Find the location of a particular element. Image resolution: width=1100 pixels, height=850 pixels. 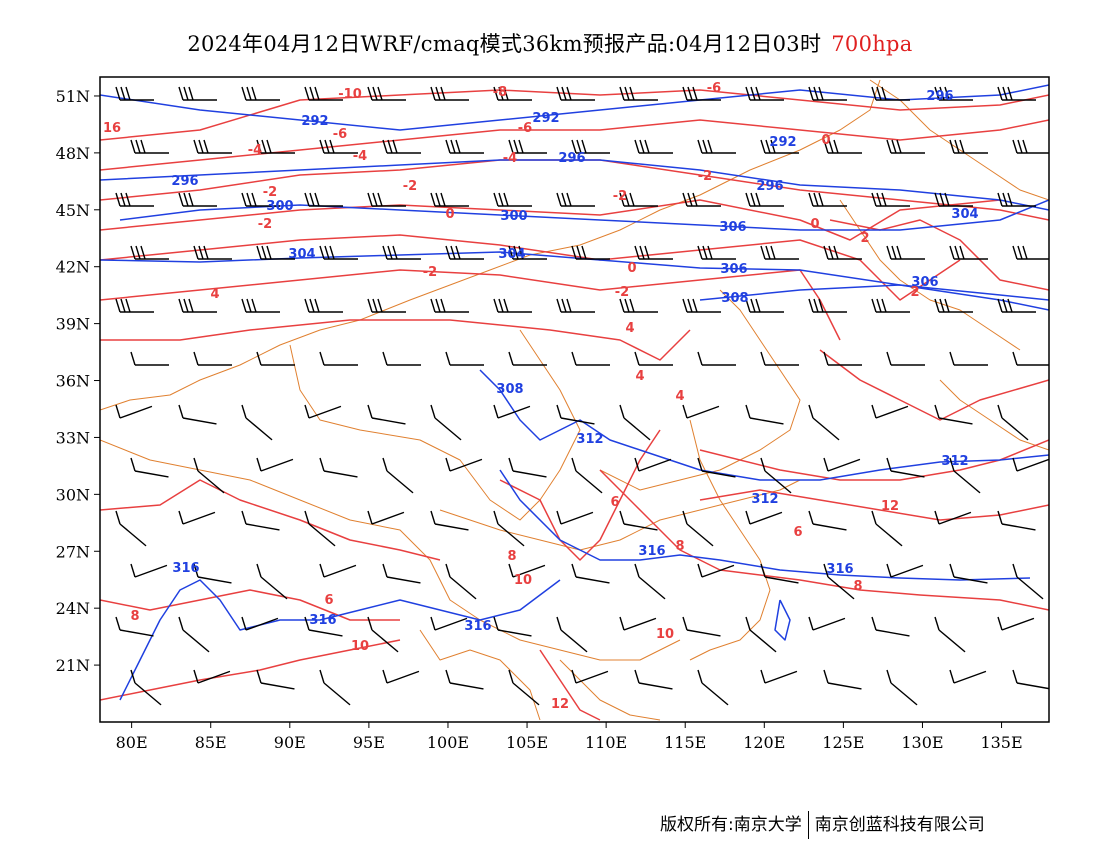

lon-label: 130E is located at coordinates (922, 742).